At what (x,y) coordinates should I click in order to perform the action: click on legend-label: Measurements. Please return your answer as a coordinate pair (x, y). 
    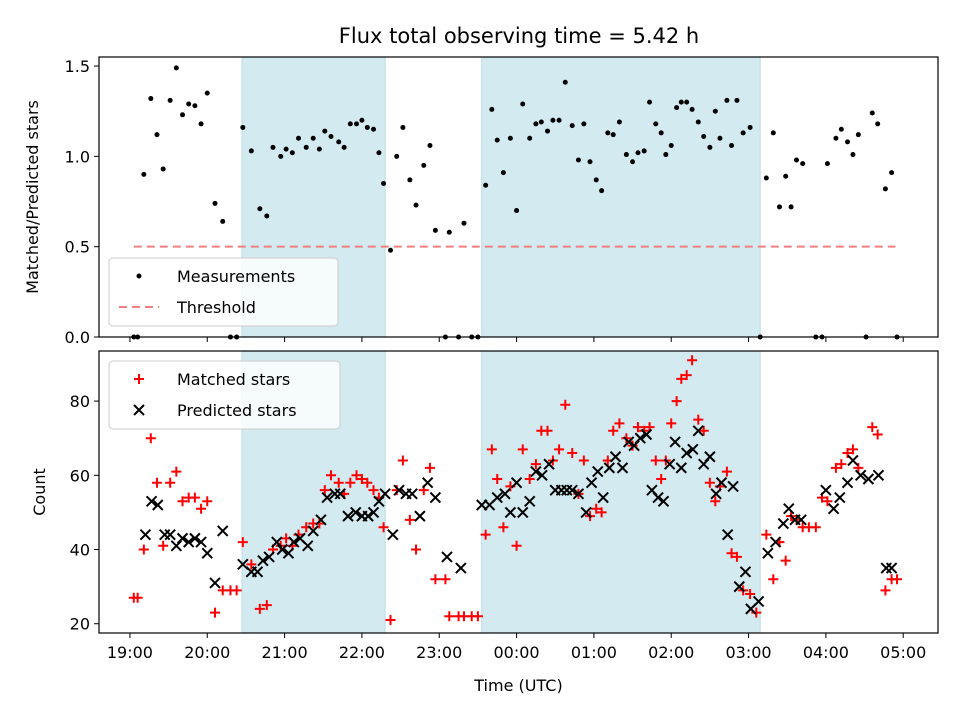
    Looking at the image, I should click on (236, 276).